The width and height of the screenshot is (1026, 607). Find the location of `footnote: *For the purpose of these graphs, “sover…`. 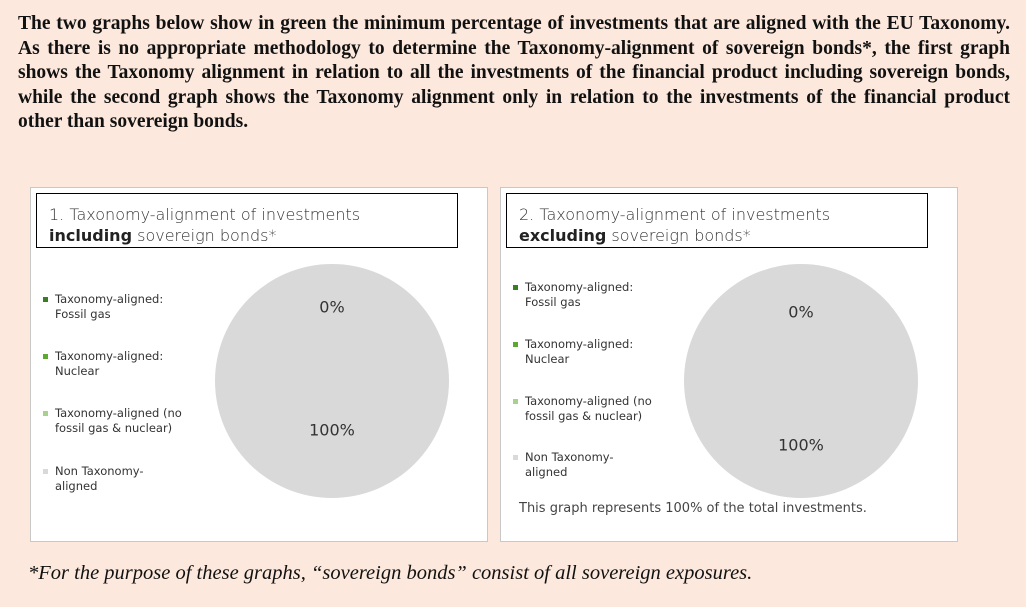

footnote: *For the purpose of these graphs, “sover… is located at coordinates (390, 573).